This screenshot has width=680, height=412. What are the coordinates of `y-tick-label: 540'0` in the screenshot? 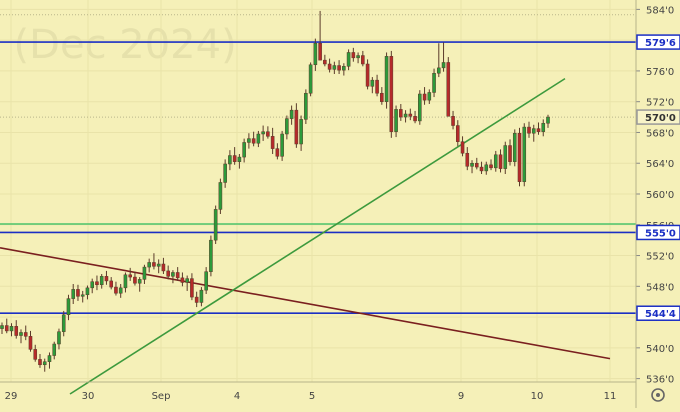 It's located at (660, 349).